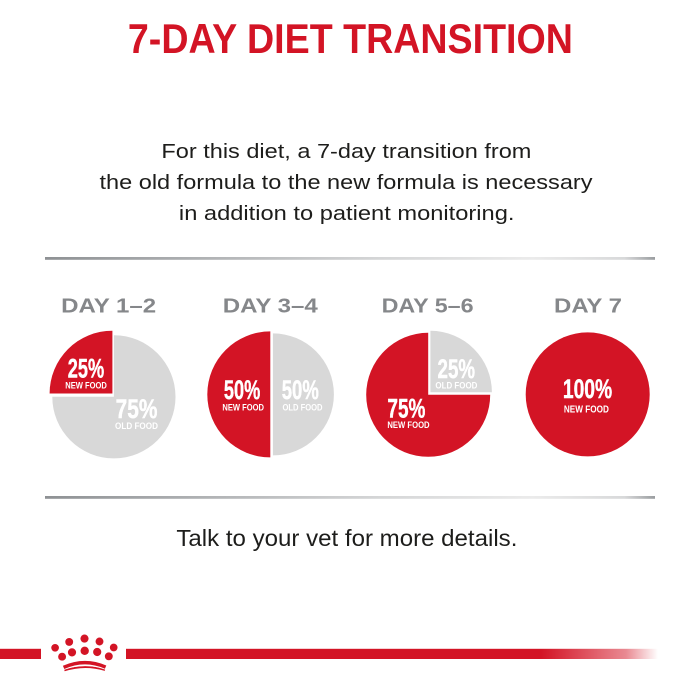  What do you see at coordinates (346, 538) in the screenshot?
I see `svg-text:Talk to your vet for more deta: Talk to your vet for more details.` at bounding box center [346, 538].